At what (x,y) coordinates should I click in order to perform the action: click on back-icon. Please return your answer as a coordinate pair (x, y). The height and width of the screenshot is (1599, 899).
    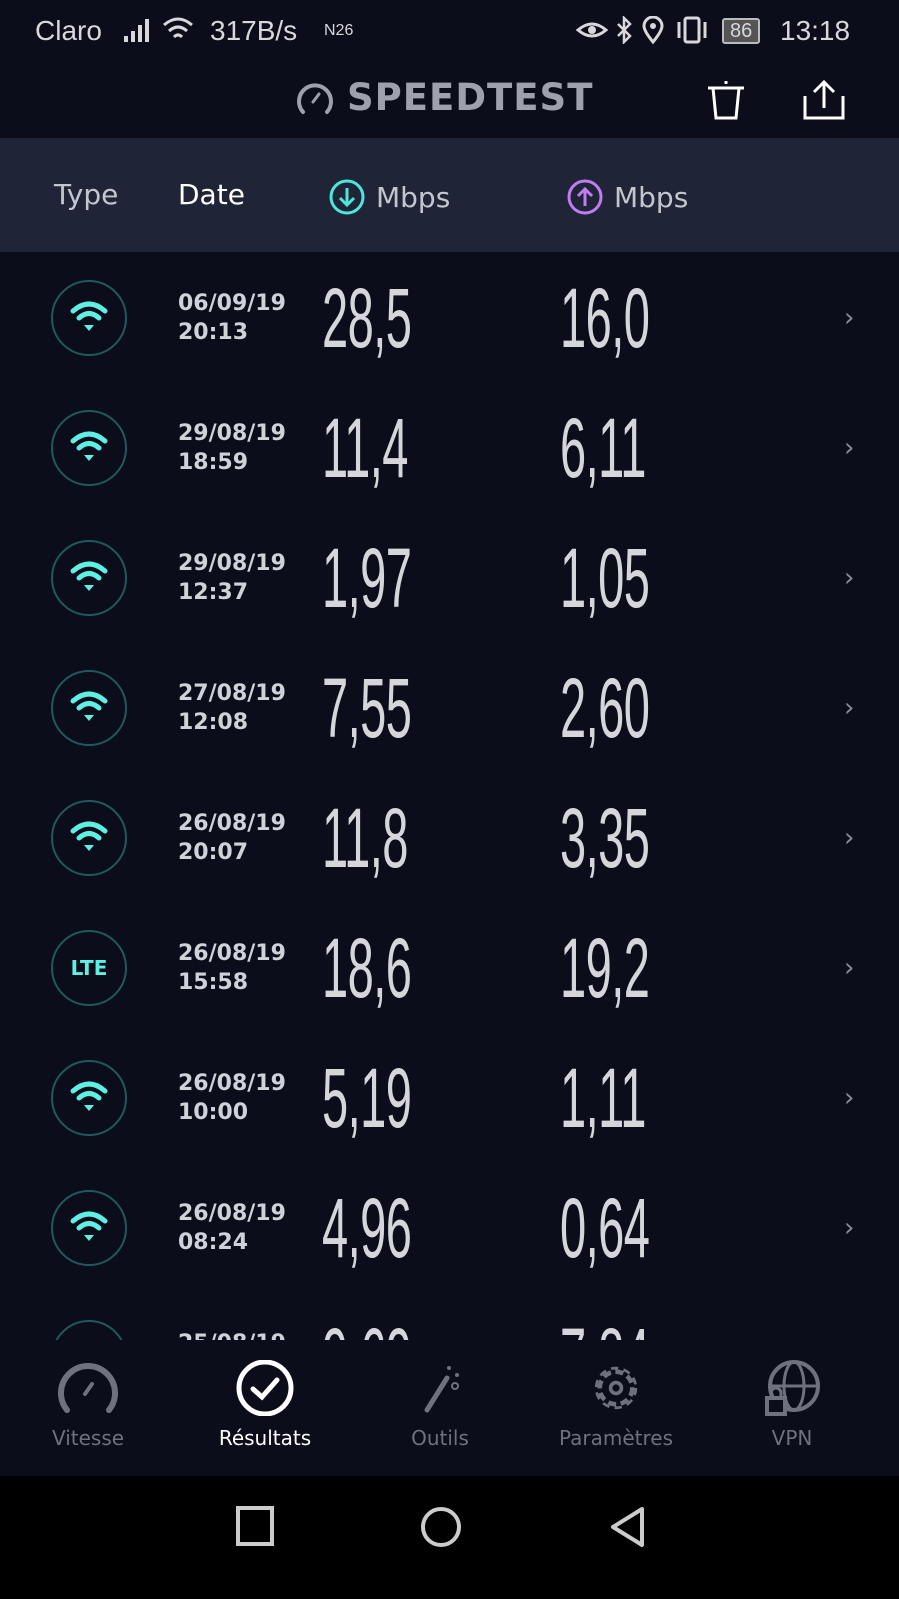
    Looking at the image, I should click on (628, 1527).